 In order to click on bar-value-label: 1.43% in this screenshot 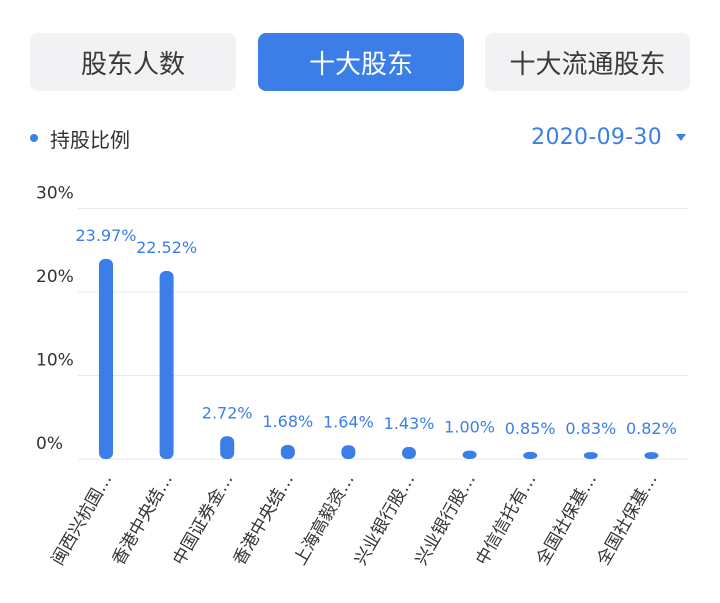, I will do `click(409, 423)`.